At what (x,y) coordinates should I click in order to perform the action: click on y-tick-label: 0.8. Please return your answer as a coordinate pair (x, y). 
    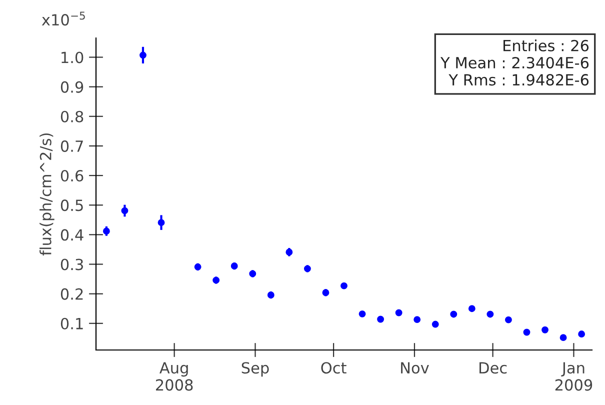
    Looking at the image, I should click on (72, 116).